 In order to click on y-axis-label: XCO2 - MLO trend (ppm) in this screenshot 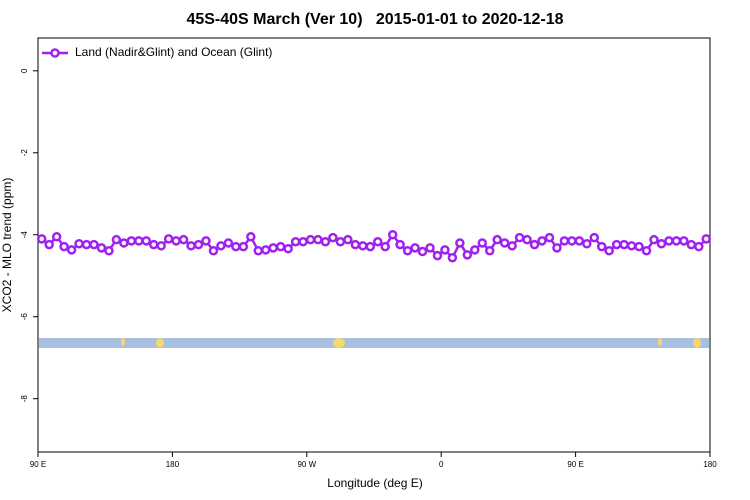, I will do `click(7, 245)`.